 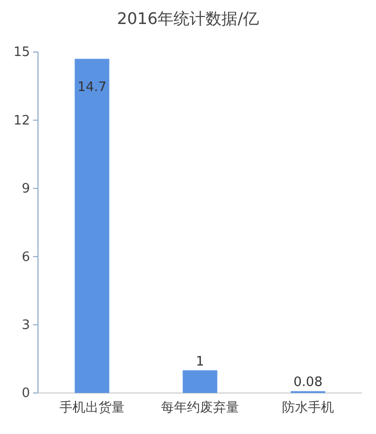 What do you see at coordinates (92, 87) in the screenshot?
I see `data-label: 14.7` at bounding box center [92, 87].